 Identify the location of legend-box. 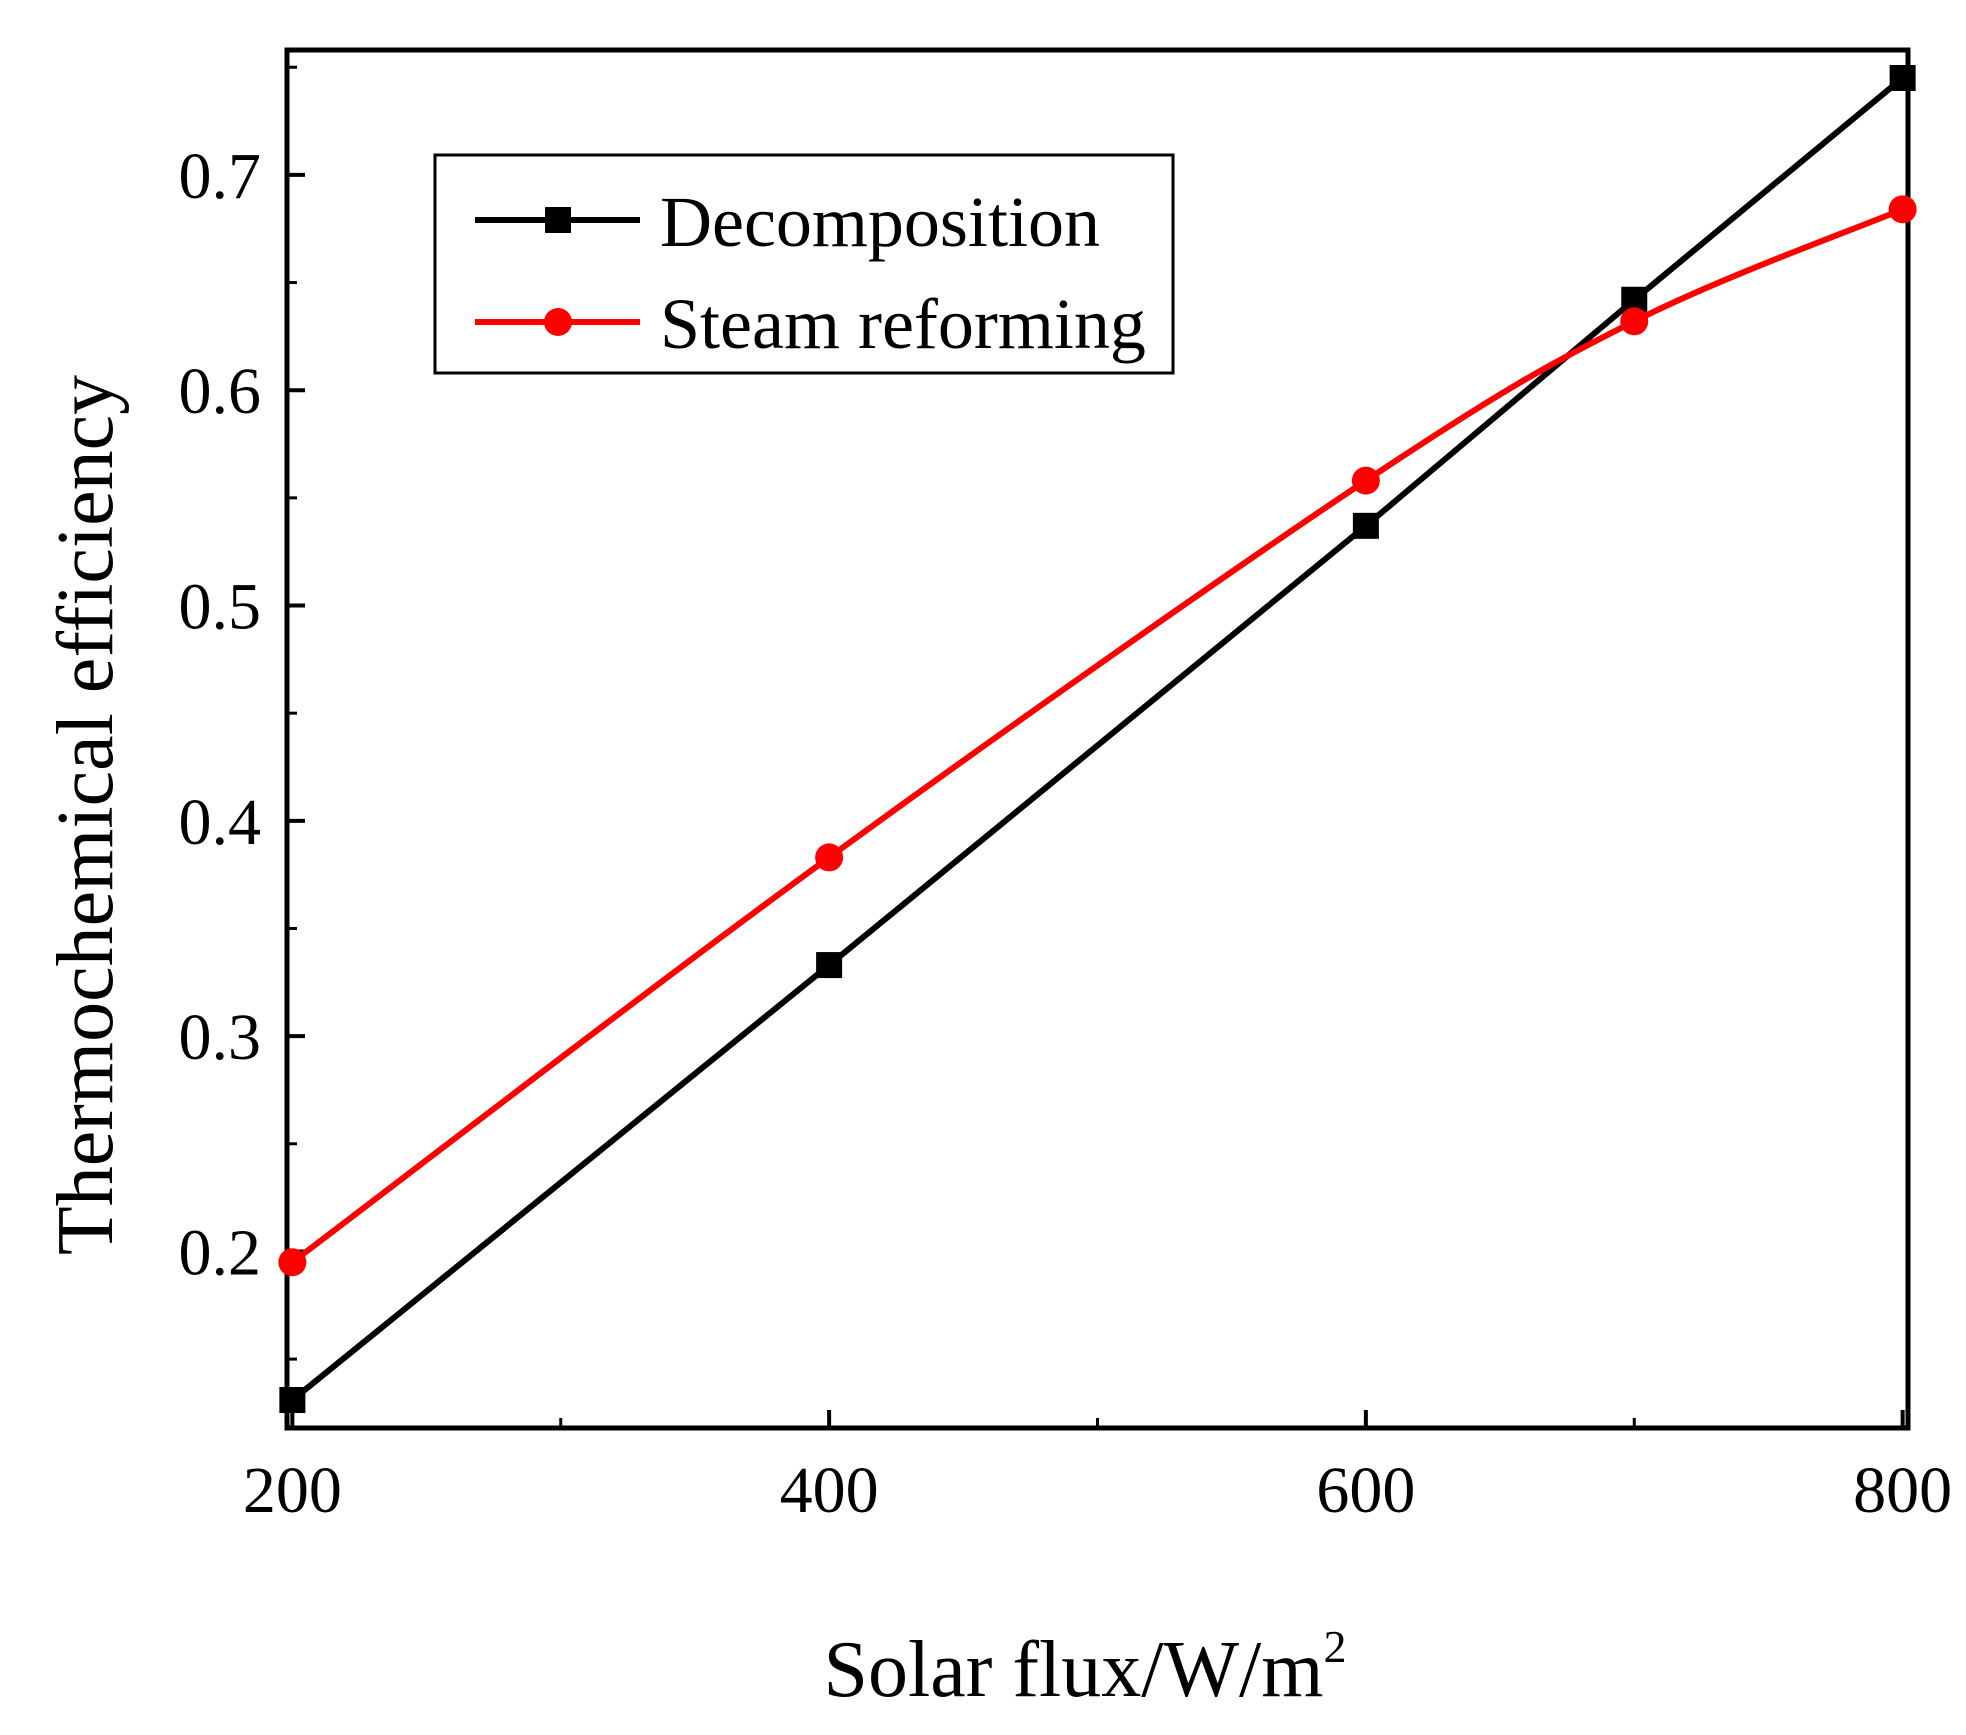
(804, 264).